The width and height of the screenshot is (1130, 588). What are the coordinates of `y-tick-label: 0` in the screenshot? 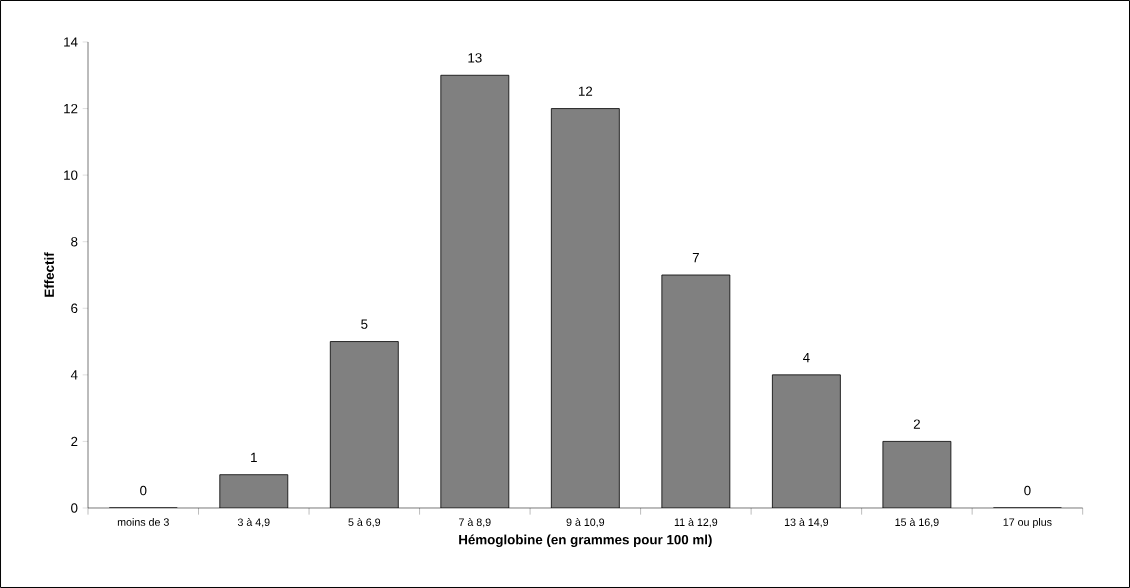 It's located at (74, 508).